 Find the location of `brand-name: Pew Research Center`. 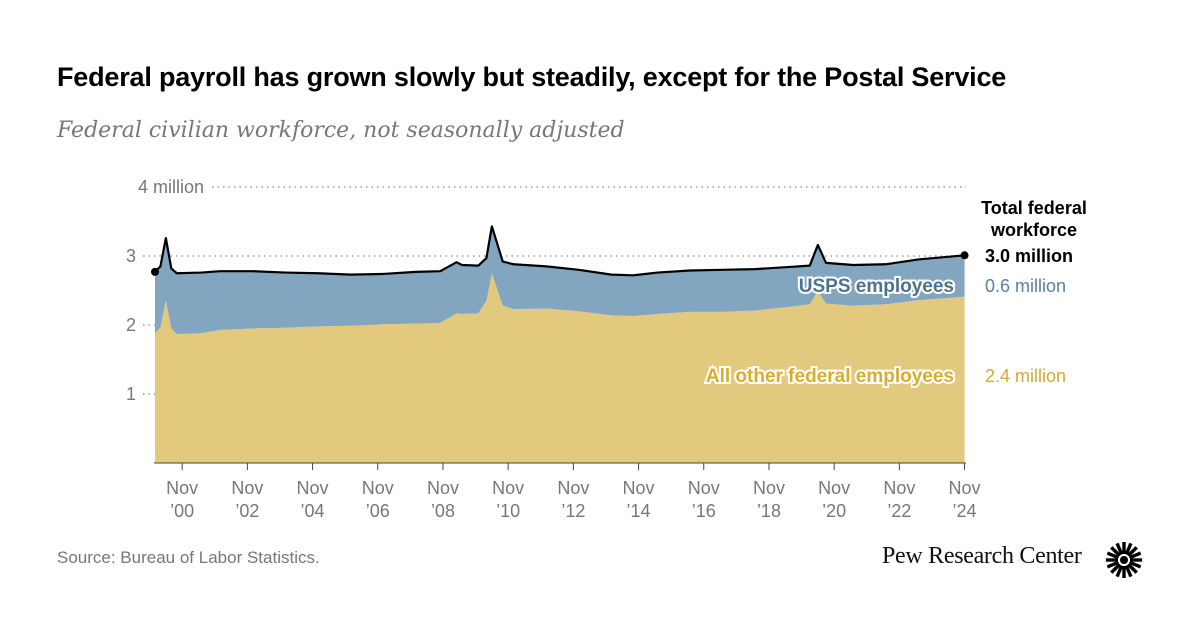

brand-name: Pew Research Center is located at coordinates (982, 556).